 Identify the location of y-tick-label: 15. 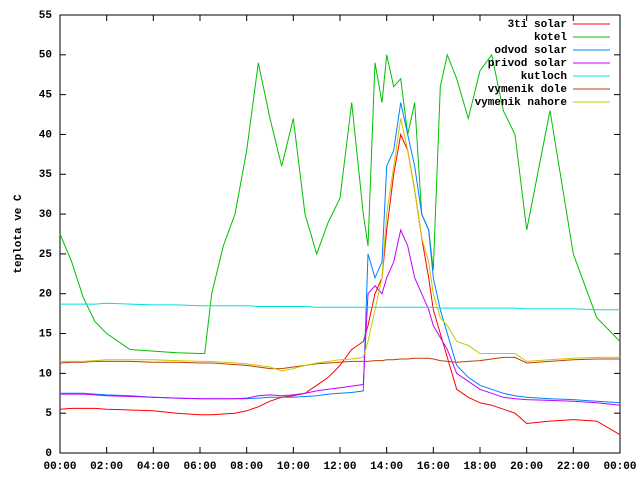
(46, 334).